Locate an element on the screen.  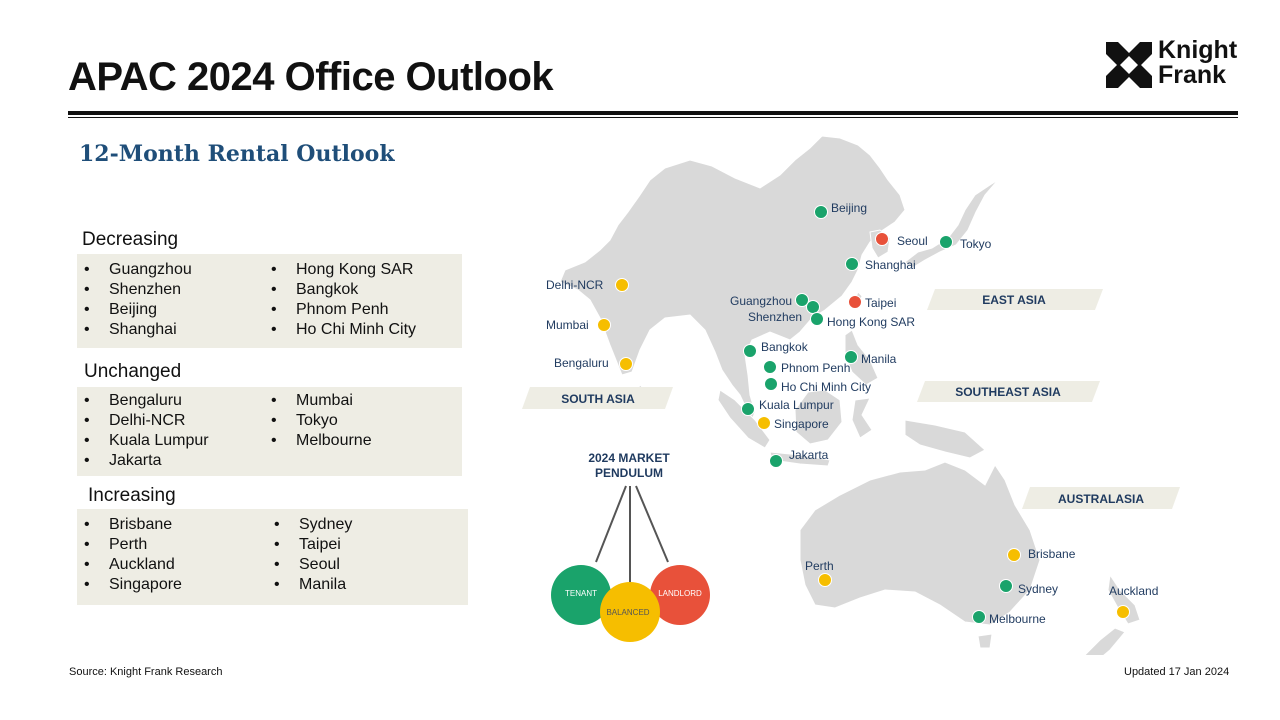
borneo is located at coordinates (818, 417).